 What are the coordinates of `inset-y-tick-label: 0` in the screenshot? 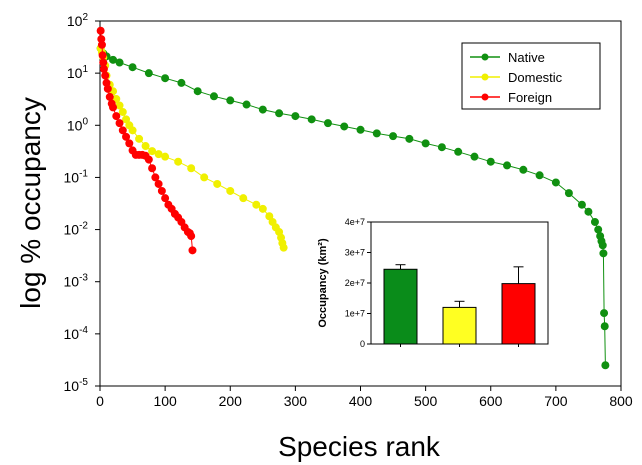 It's located at (362, 344).